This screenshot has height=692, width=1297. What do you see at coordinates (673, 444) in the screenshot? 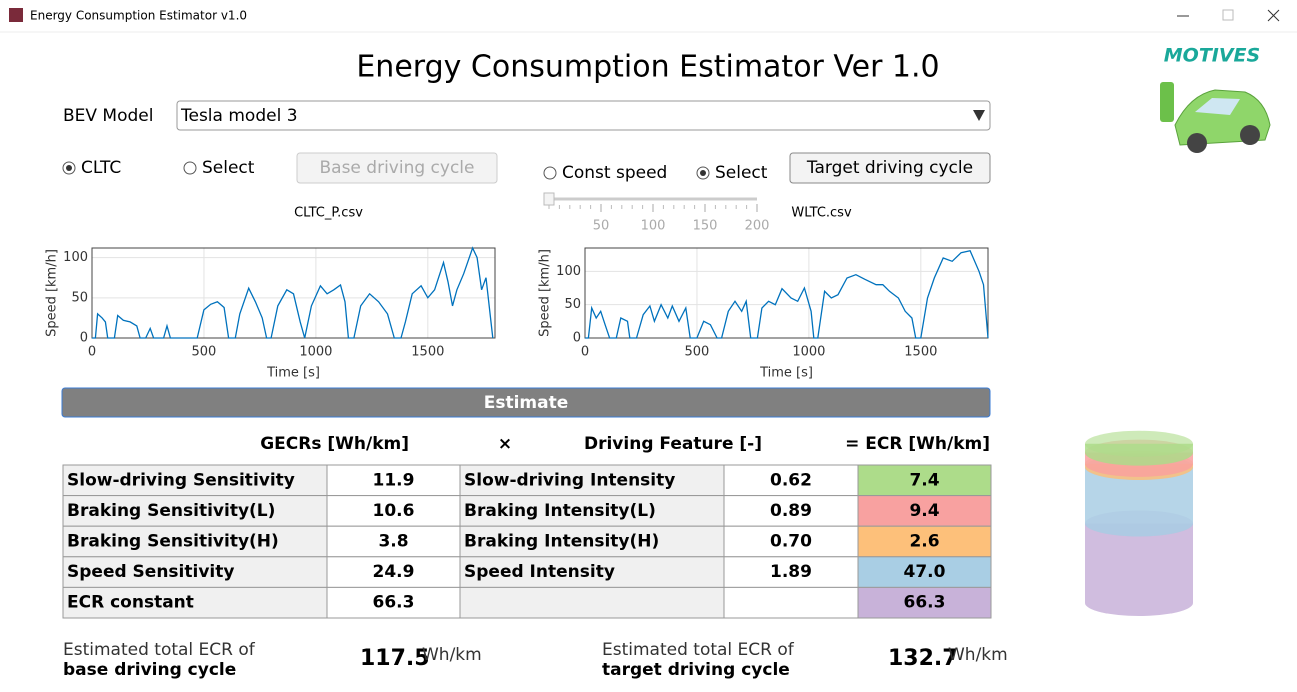
I see `table-header: Driving Feature [-]` at bounding box center [673, 444].